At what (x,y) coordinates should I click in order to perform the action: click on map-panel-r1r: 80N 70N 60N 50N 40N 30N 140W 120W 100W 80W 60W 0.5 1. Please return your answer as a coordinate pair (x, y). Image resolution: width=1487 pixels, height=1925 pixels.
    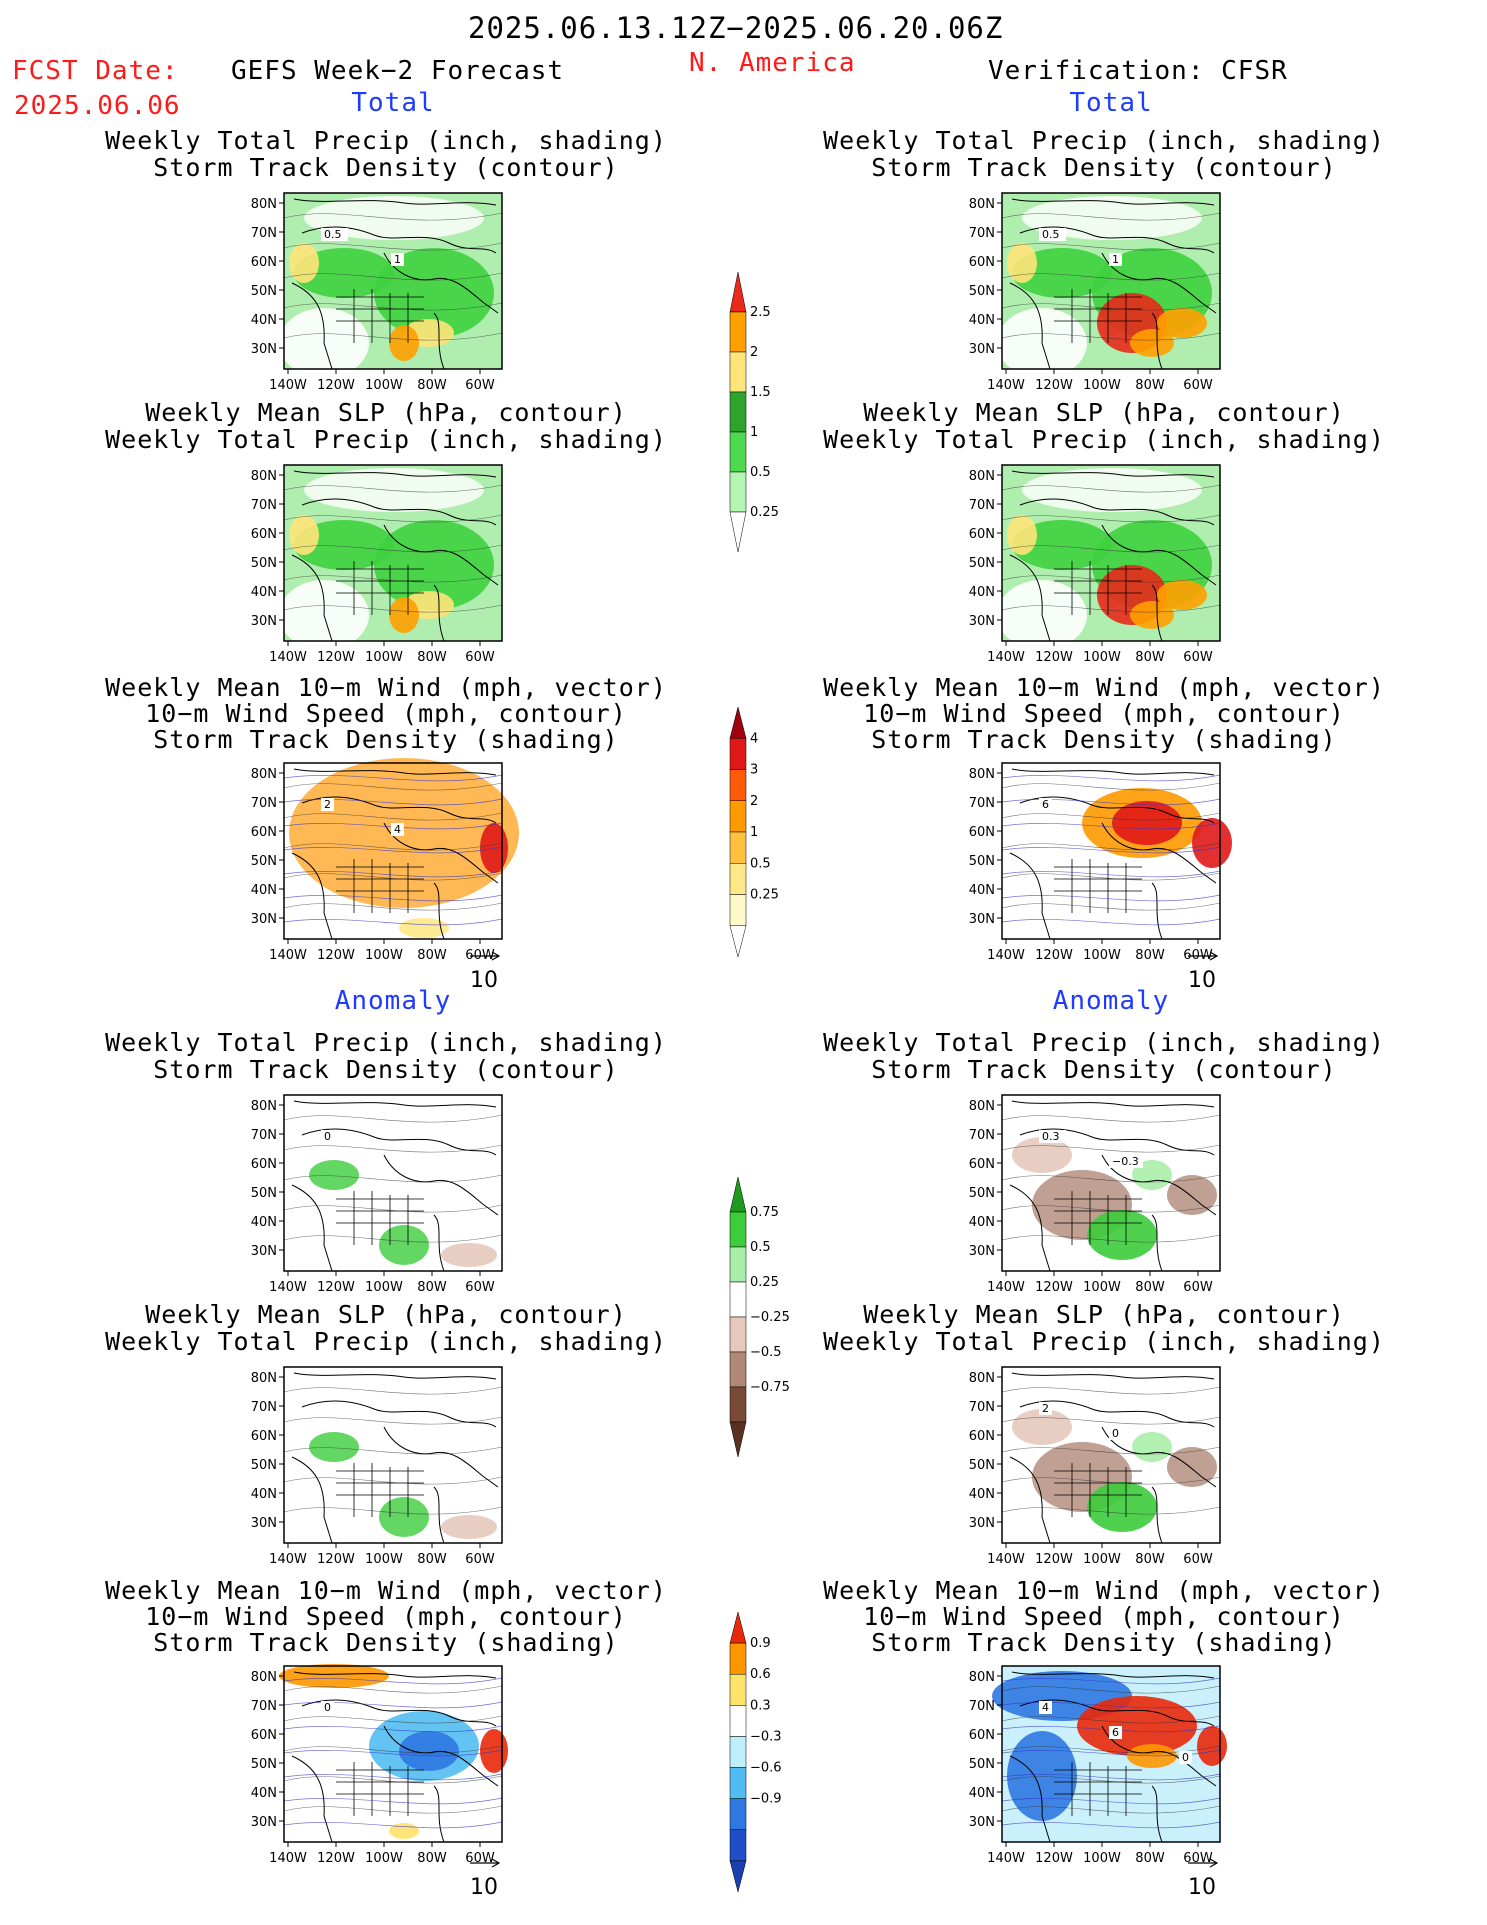
    Looking at the image, I should click on (1101, 295).